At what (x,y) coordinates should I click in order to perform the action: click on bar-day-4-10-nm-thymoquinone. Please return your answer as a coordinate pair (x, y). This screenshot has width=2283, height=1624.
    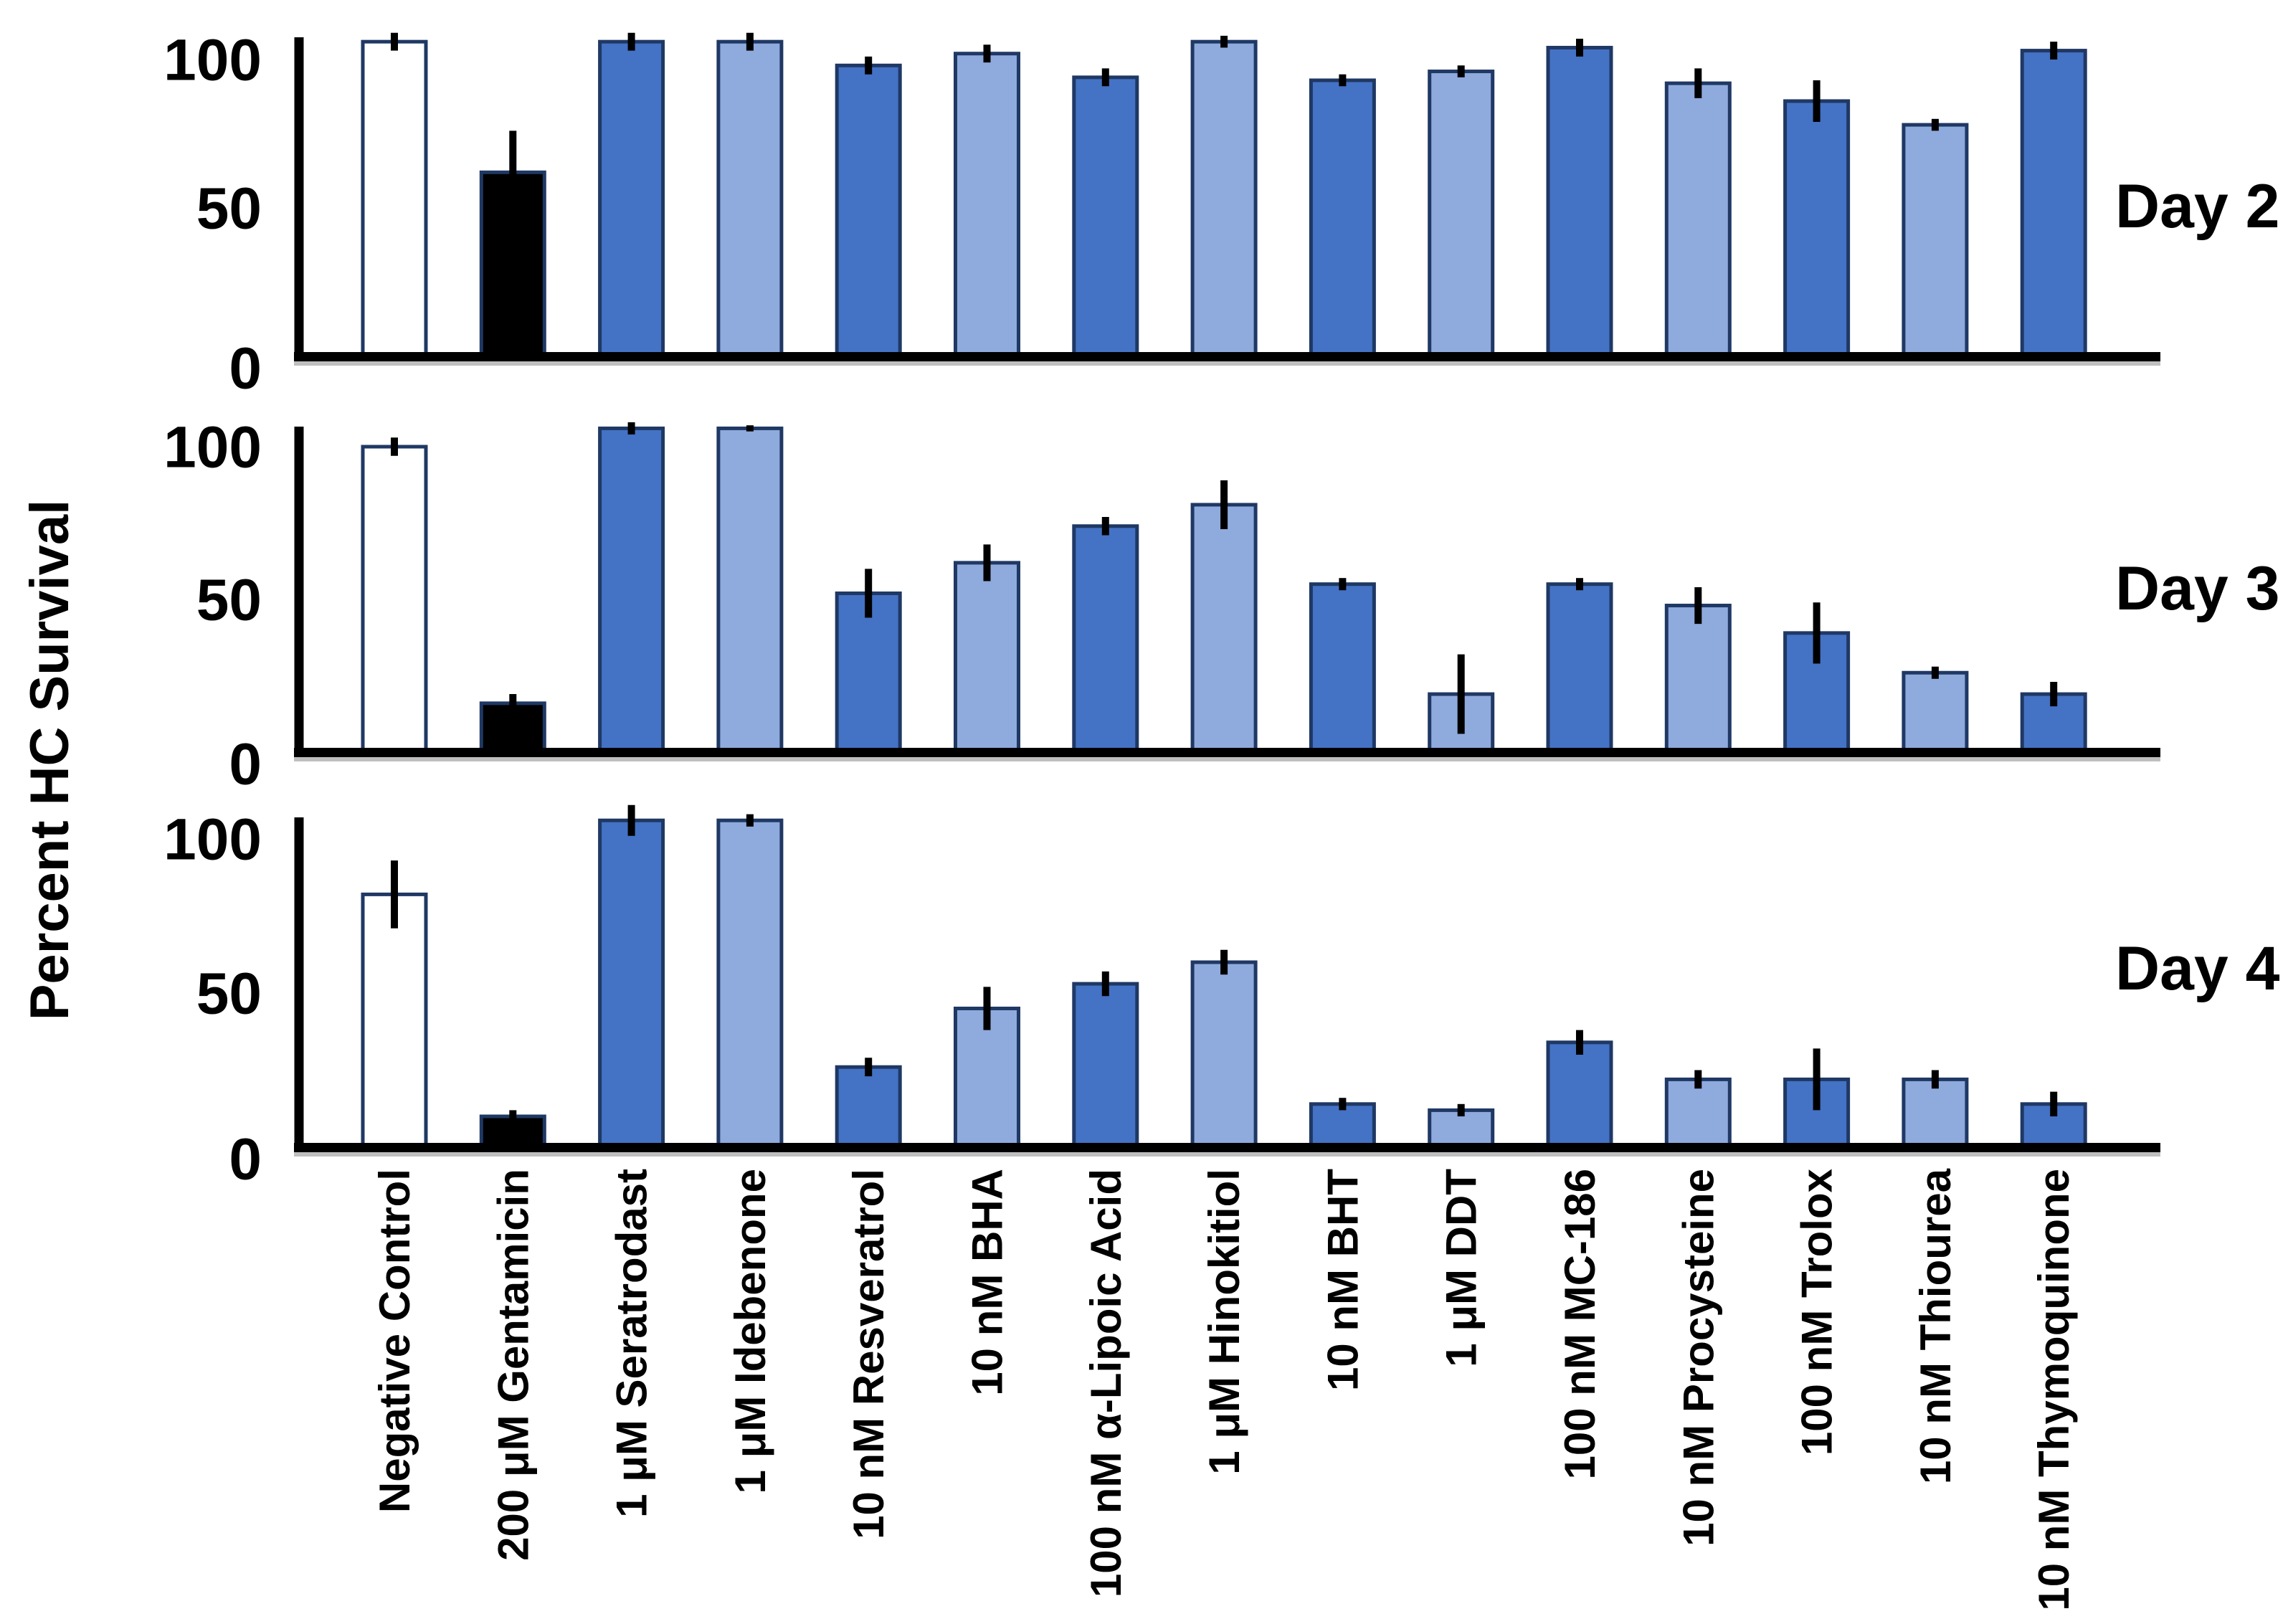
    Looking at the image, I should click on (2053, 1125).